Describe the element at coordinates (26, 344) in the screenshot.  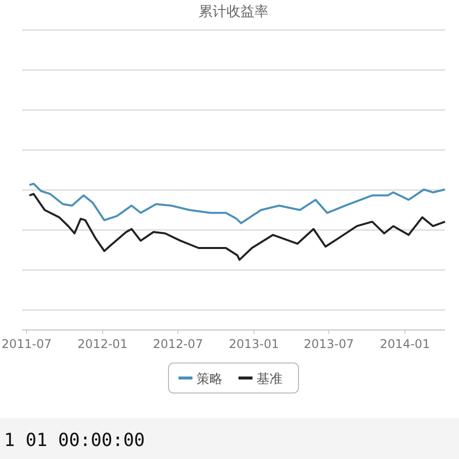
I see `x-tick-label: 2011-07` at that location.